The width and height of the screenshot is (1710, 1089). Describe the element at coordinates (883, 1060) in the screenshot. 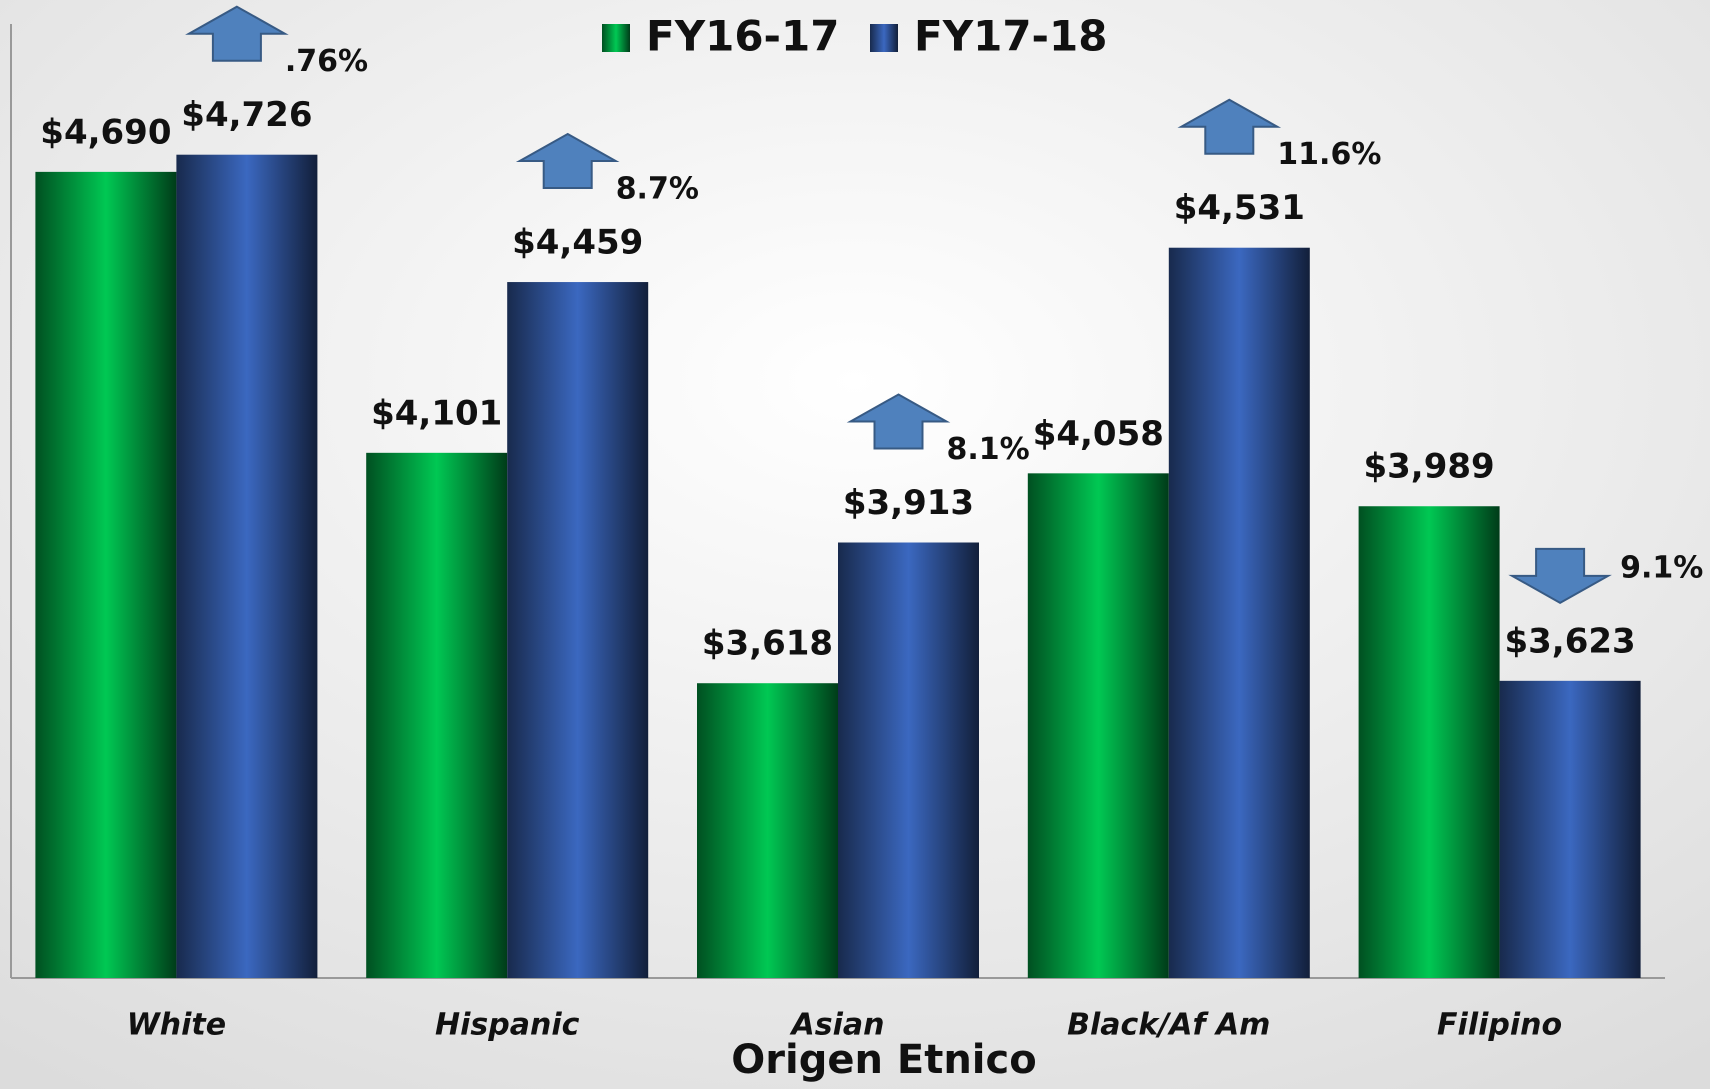

I see `x-axis-title: Origen Etnico` at that location.